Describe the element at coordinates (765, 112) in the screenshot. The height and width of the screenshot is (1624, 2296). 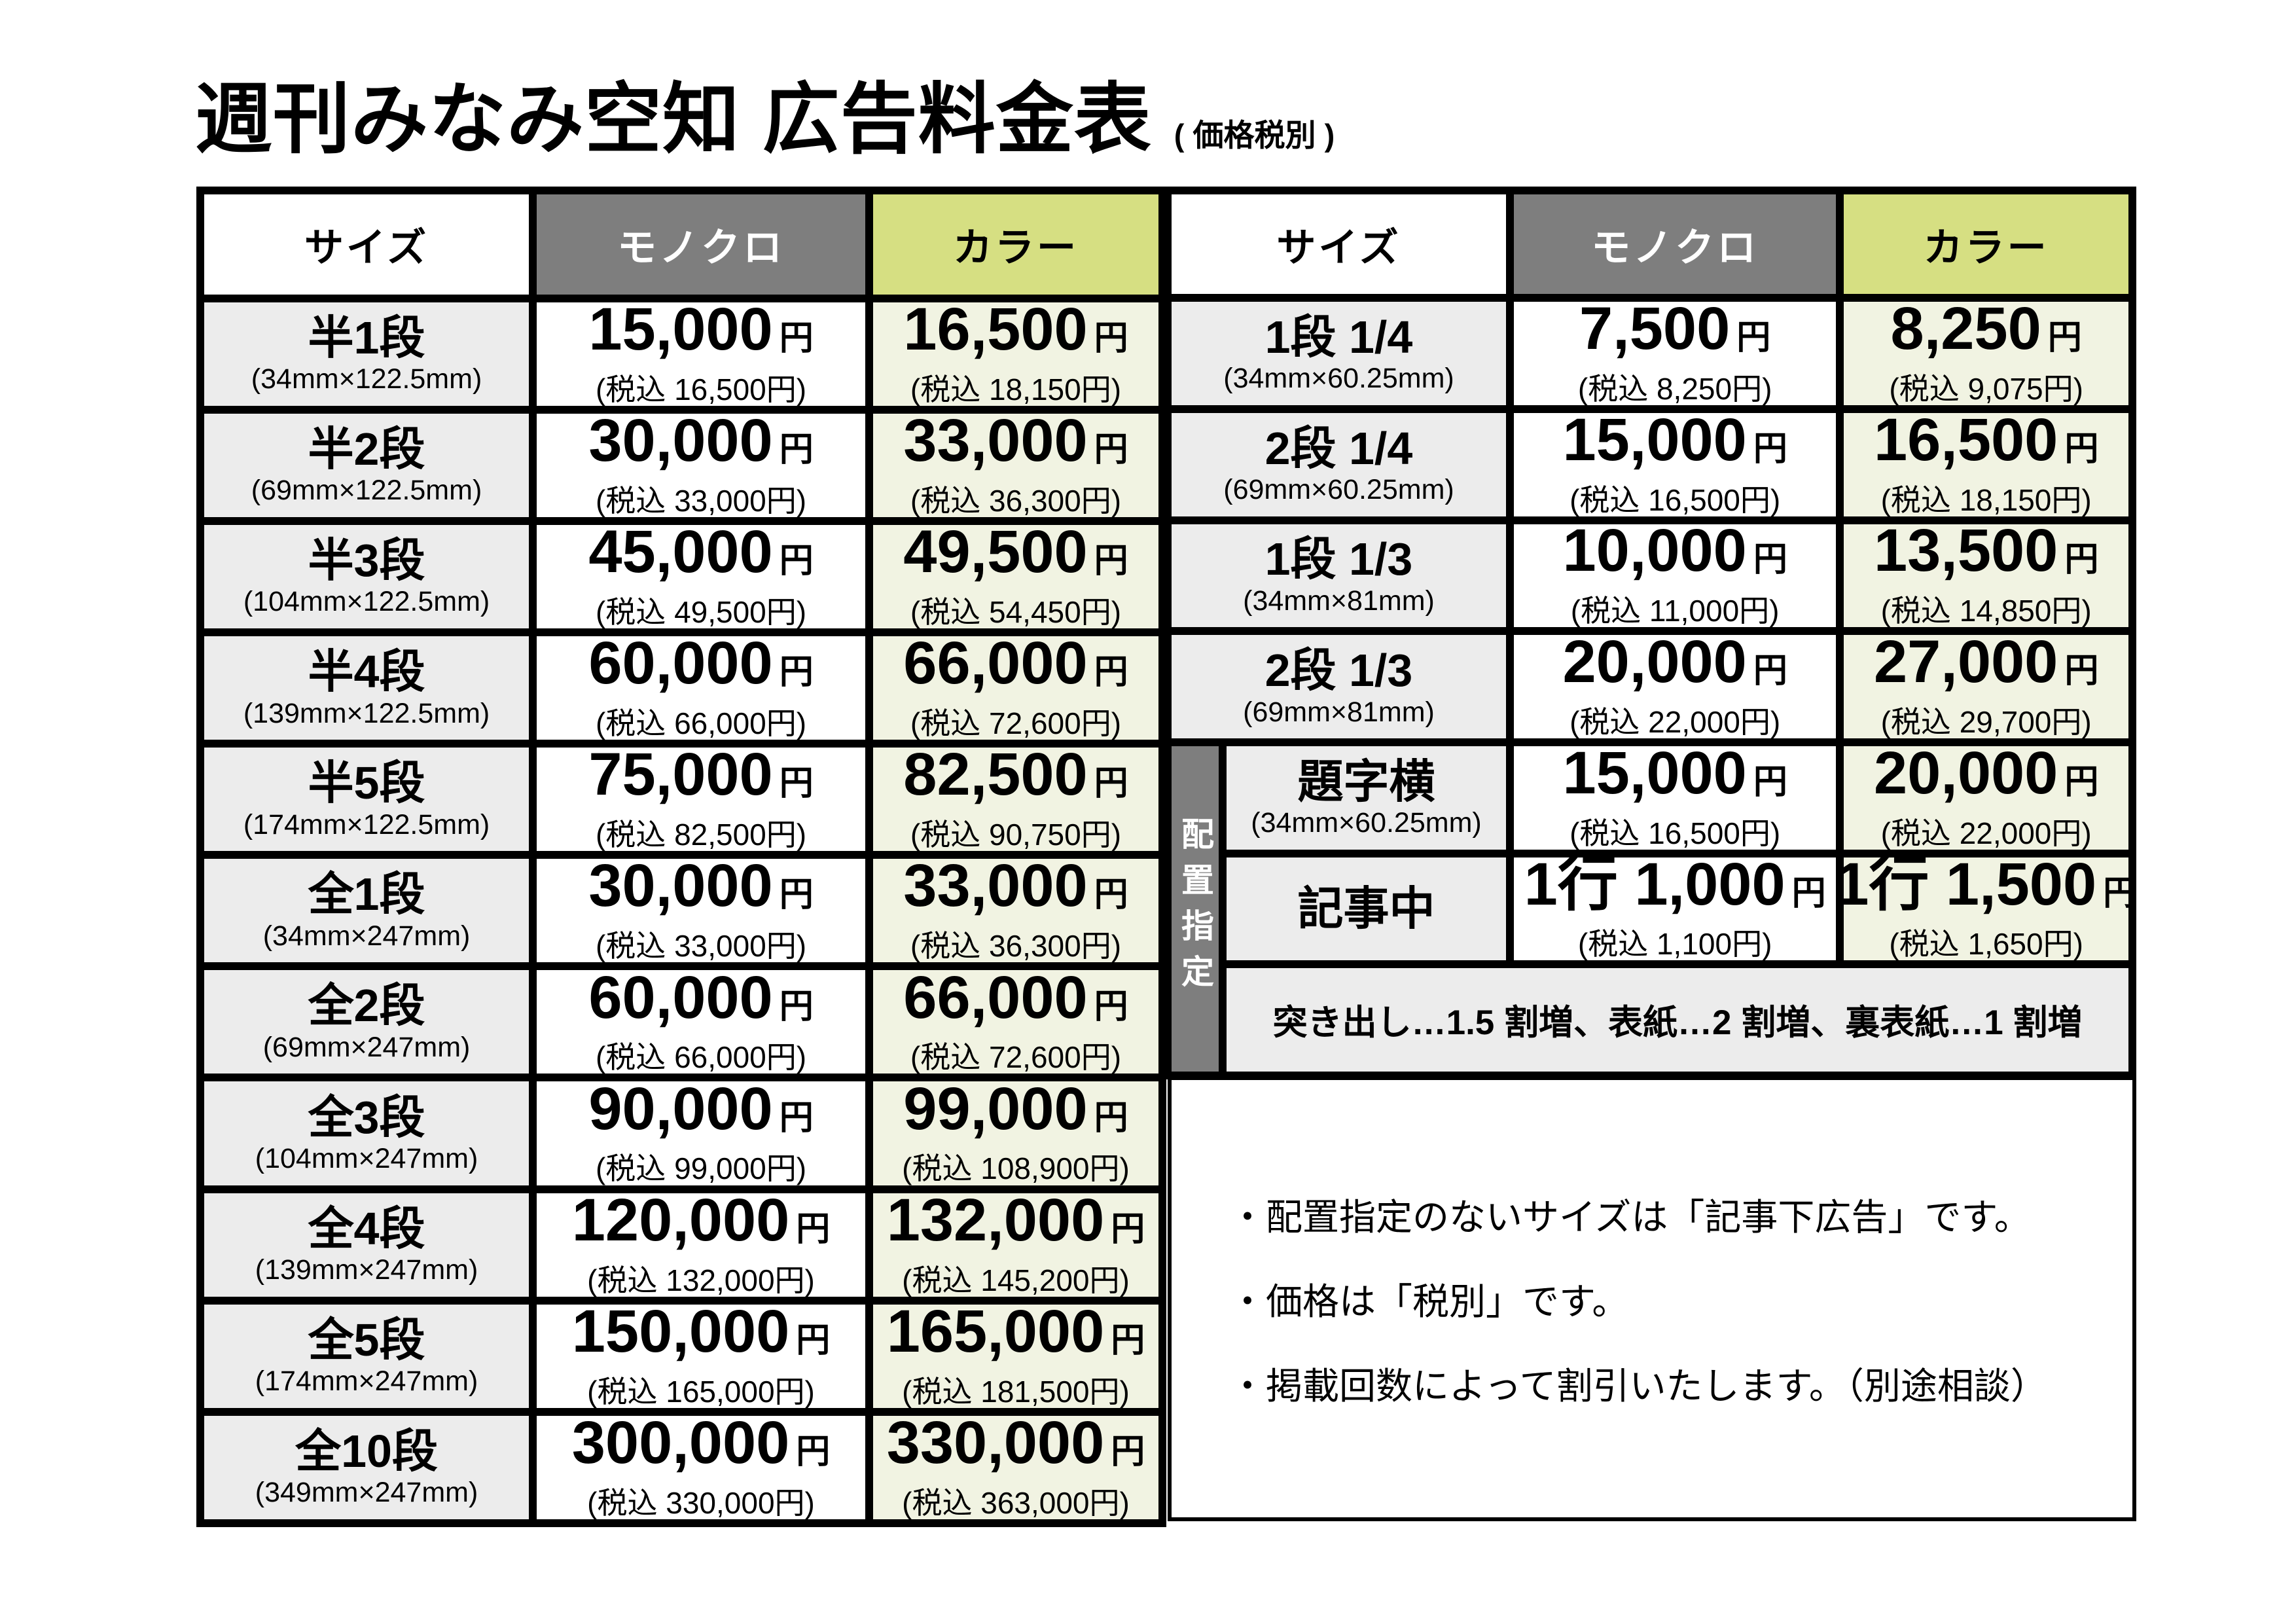
I see `page-title: 週刊みなみ空知 広告料金表 ( 価格税別 )` at that location.